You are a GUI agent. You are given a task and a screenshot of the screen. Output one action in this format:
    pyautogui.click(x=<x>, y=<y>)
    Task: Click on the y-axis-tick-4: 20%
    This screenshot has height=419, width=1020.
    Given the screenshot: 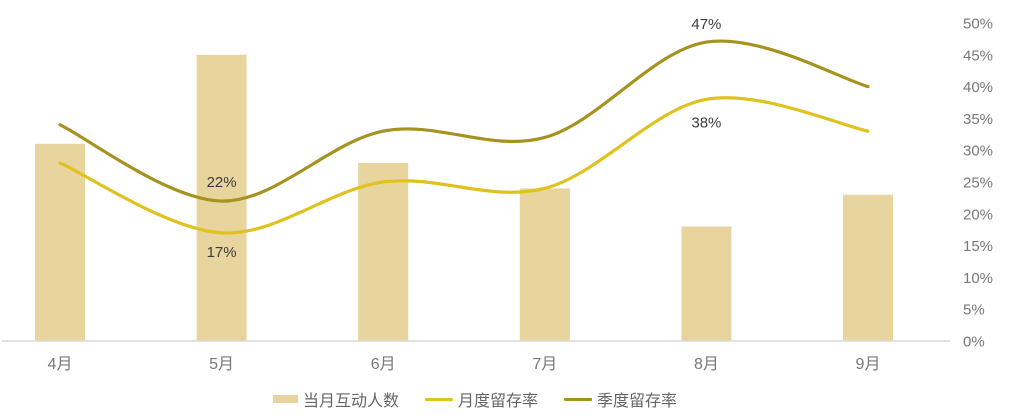 What is the action you would take?
    pyautogui.click(x=978, y=214)
    